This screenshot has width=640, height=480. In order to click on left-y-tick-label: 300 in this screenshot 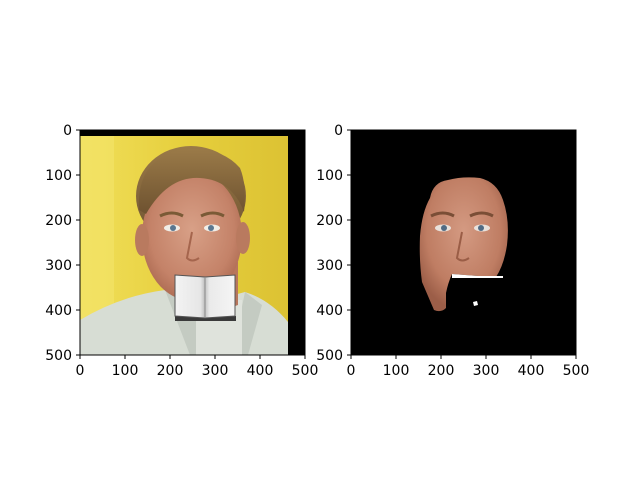, I will do `click(58, 266)`.